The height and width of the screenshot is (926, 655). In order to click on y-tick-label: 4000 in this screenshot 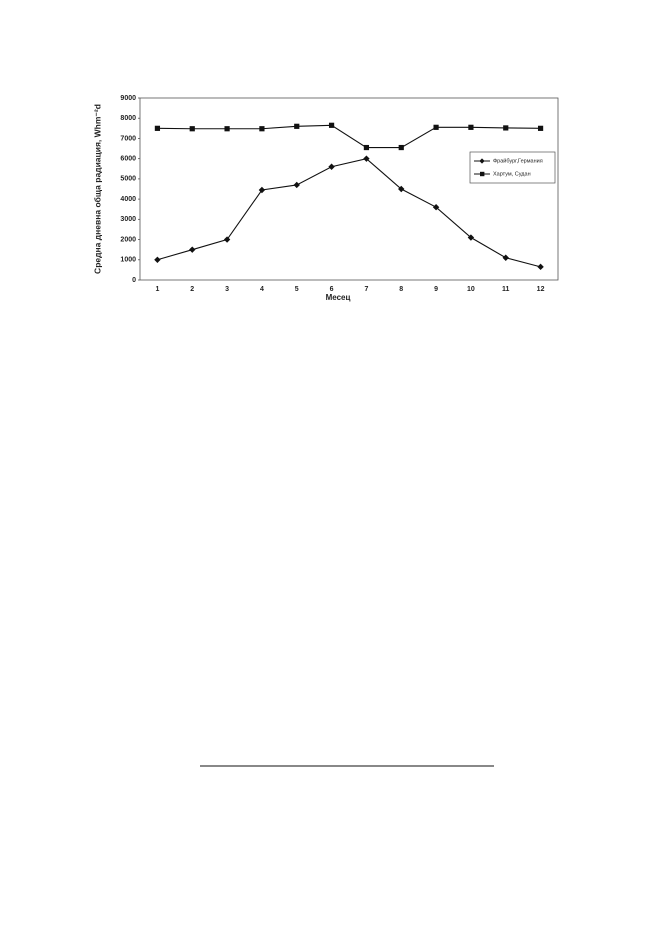, I will do `click(128, 199)`.